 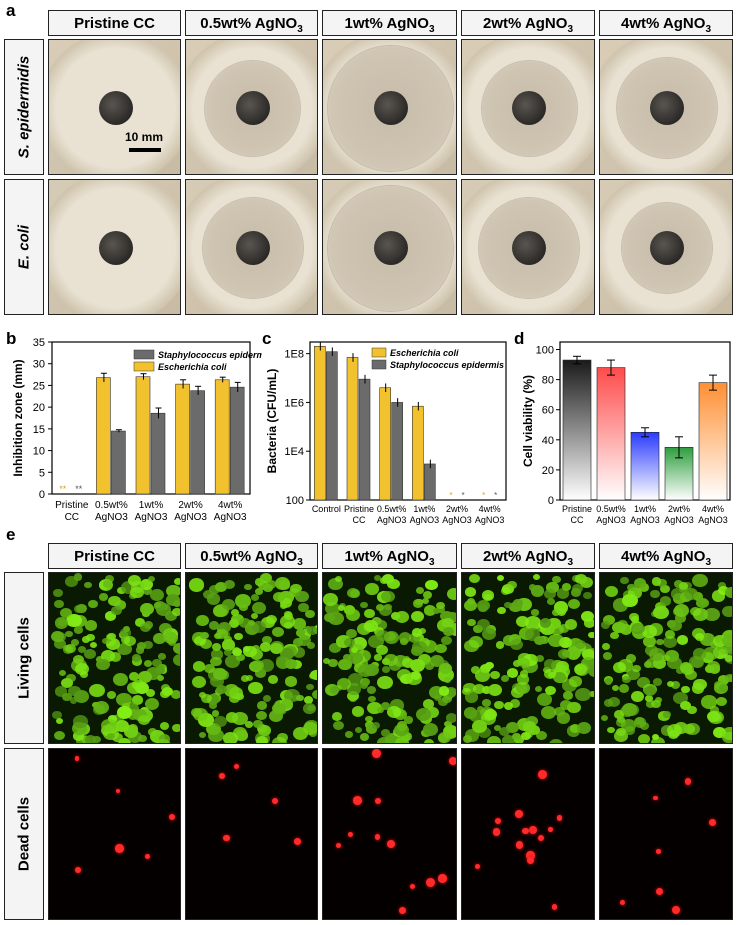 What do you see at coordinates (39, 452) in the screenshot?
I see `y-tick-label: 10` at bounding box center [39, 452].